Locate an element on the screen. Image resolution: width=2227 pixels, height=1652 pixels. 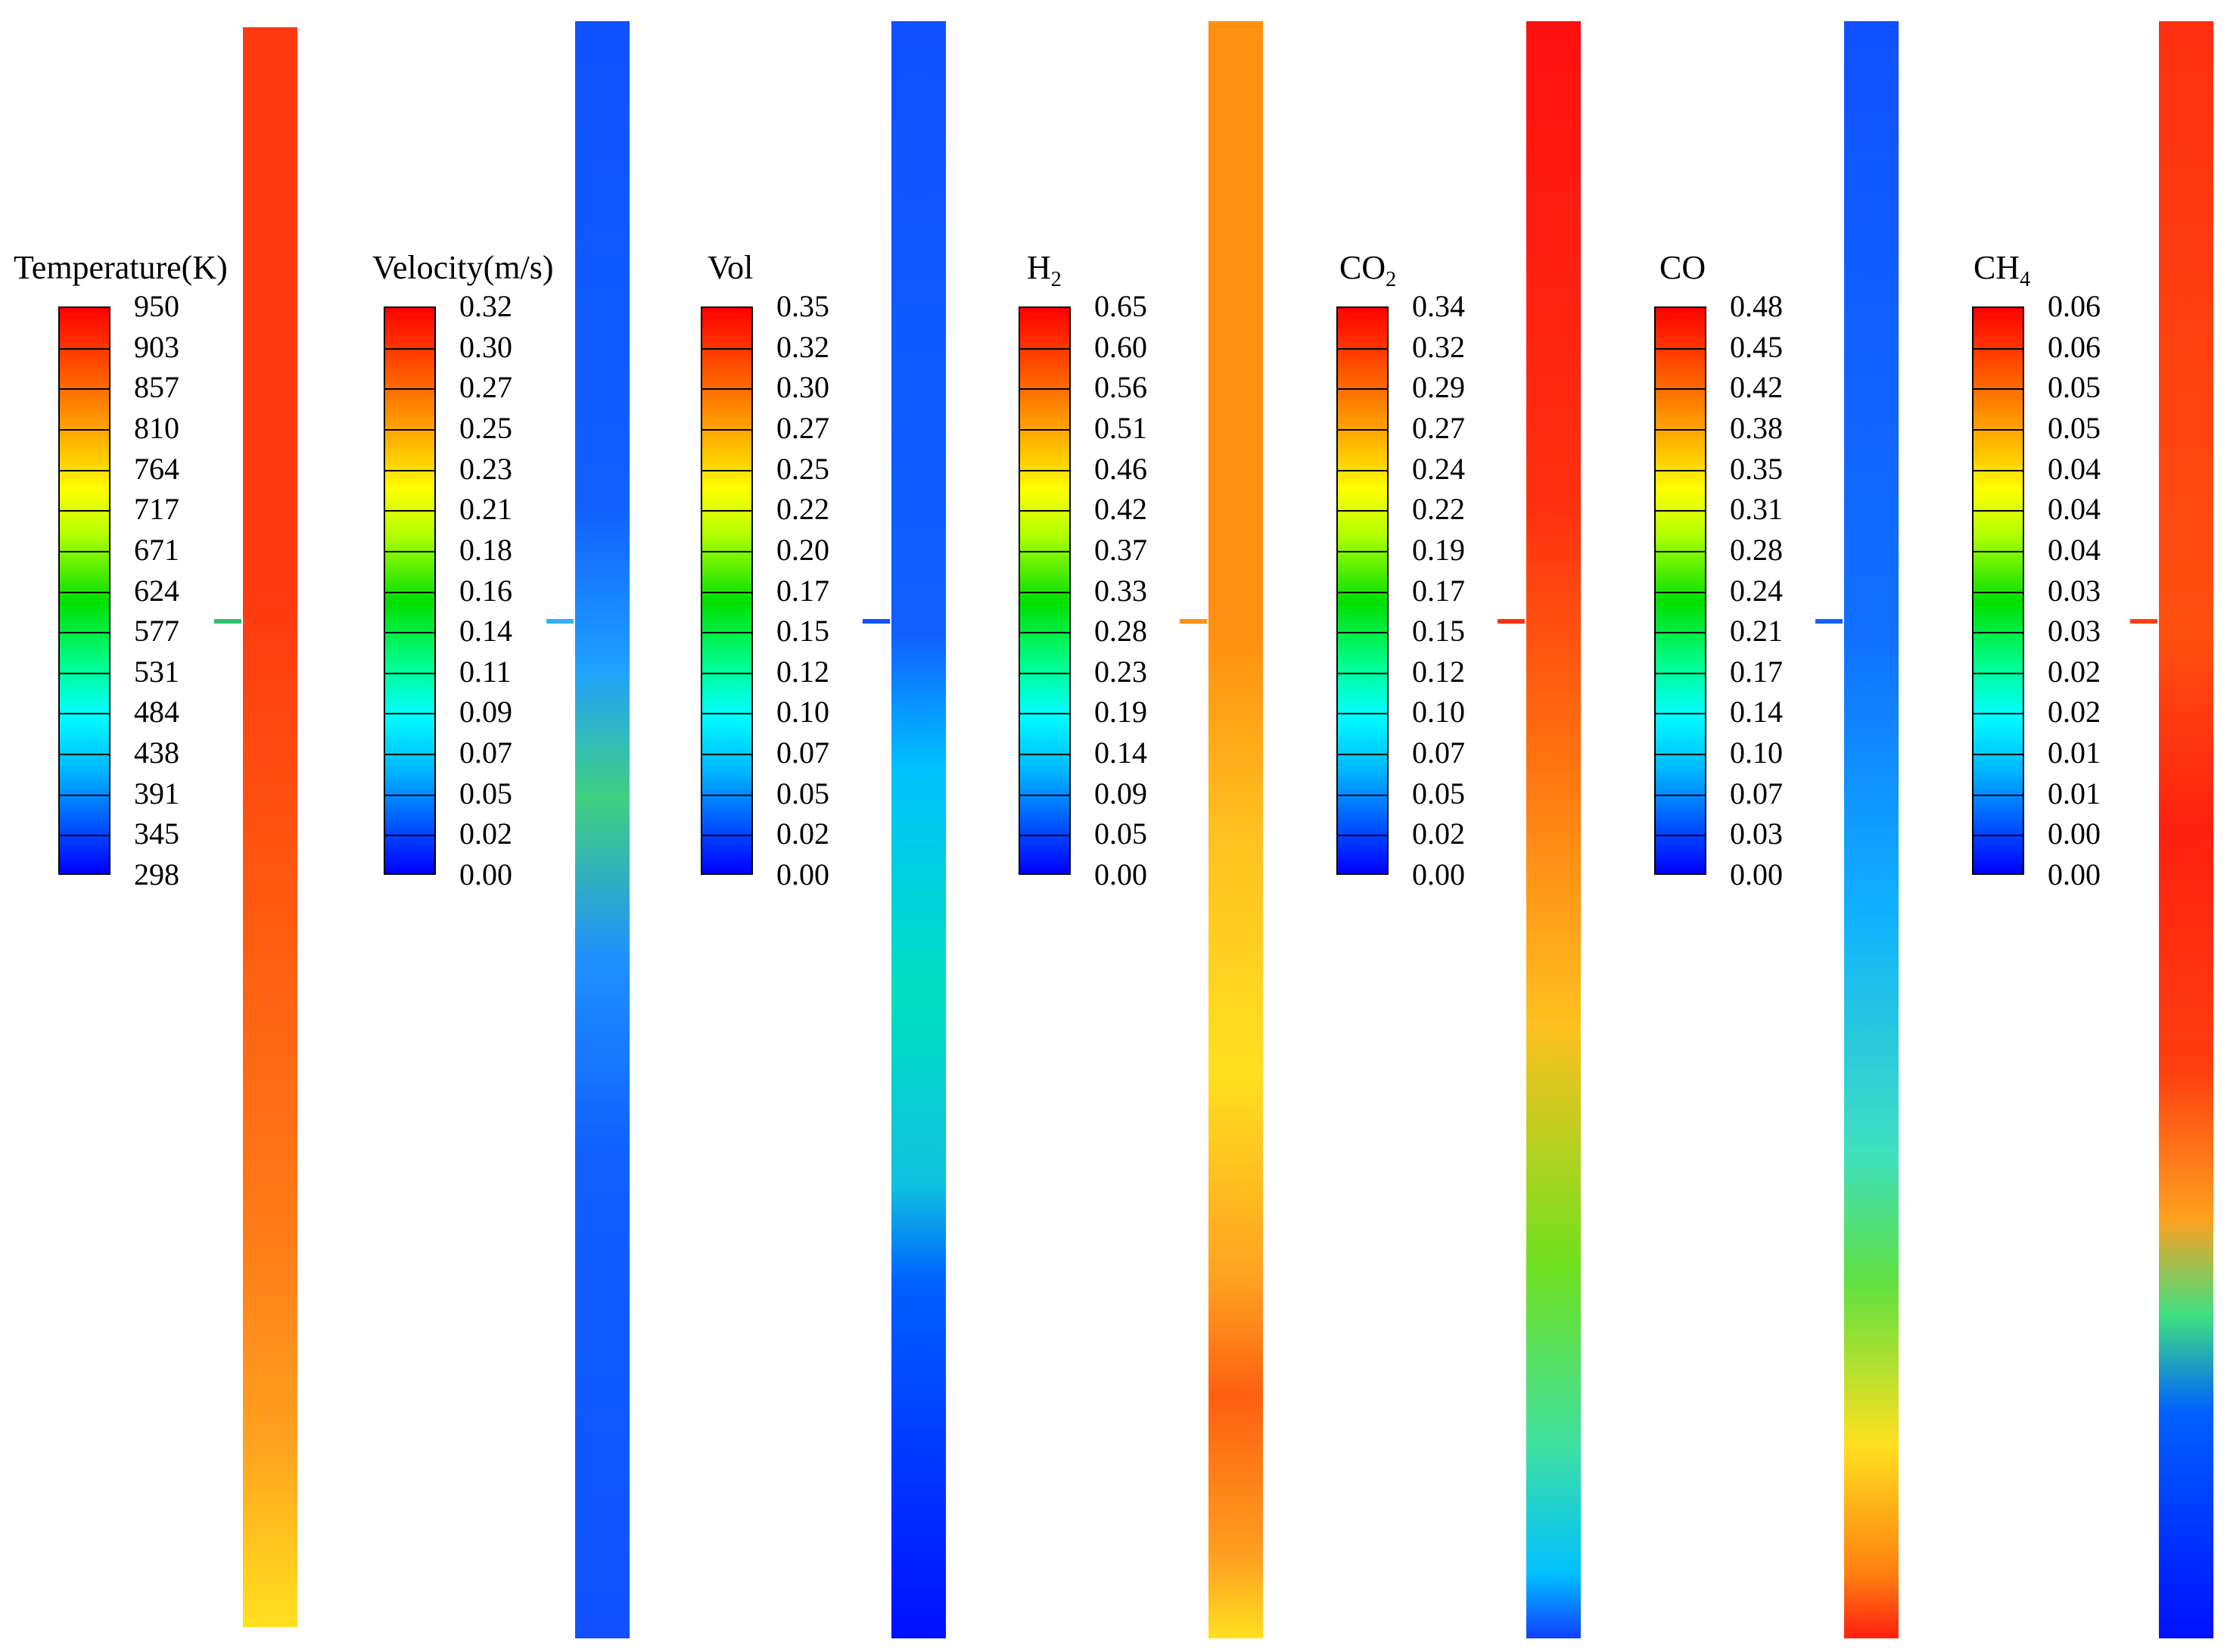
colorbar-tick-label: 0.45 is located at coordinates (1756, 346).